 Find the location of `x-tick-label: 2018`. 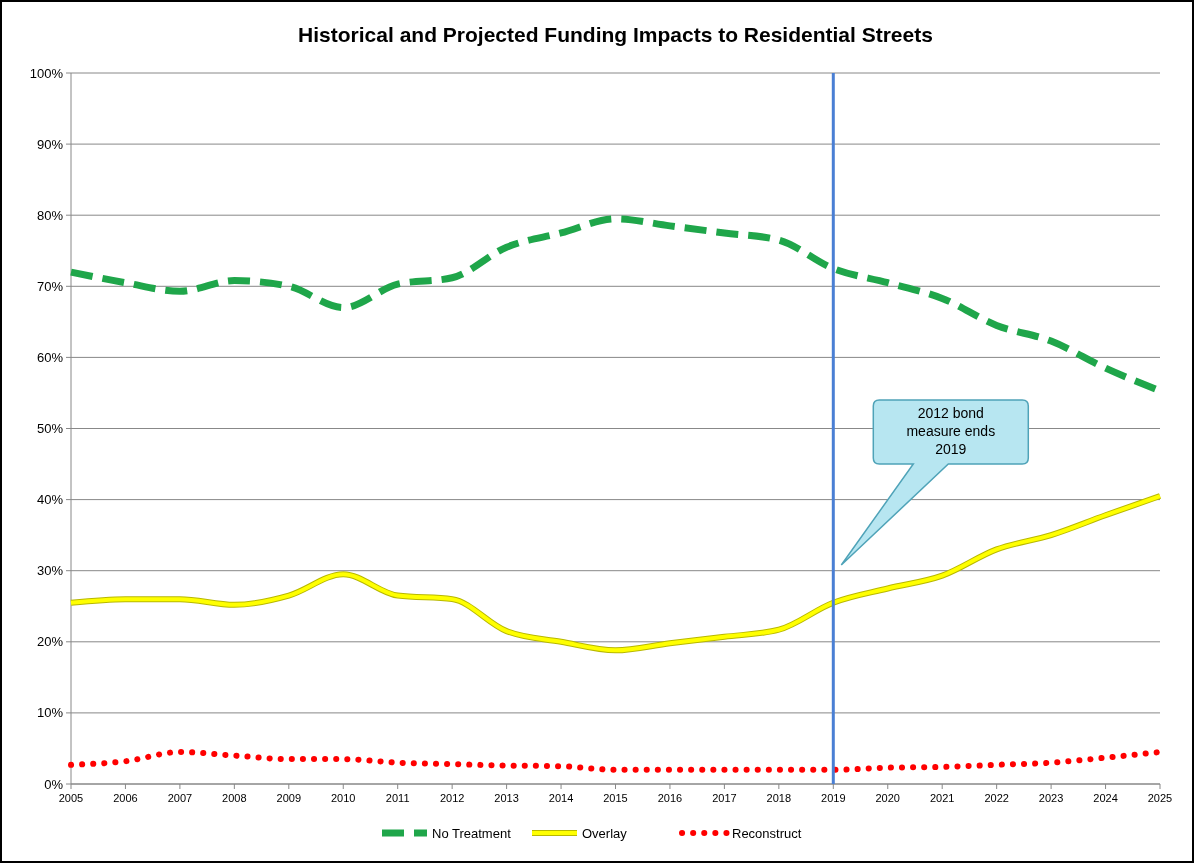

x-tick-label: 2018 is located at coordinates (779, 798).